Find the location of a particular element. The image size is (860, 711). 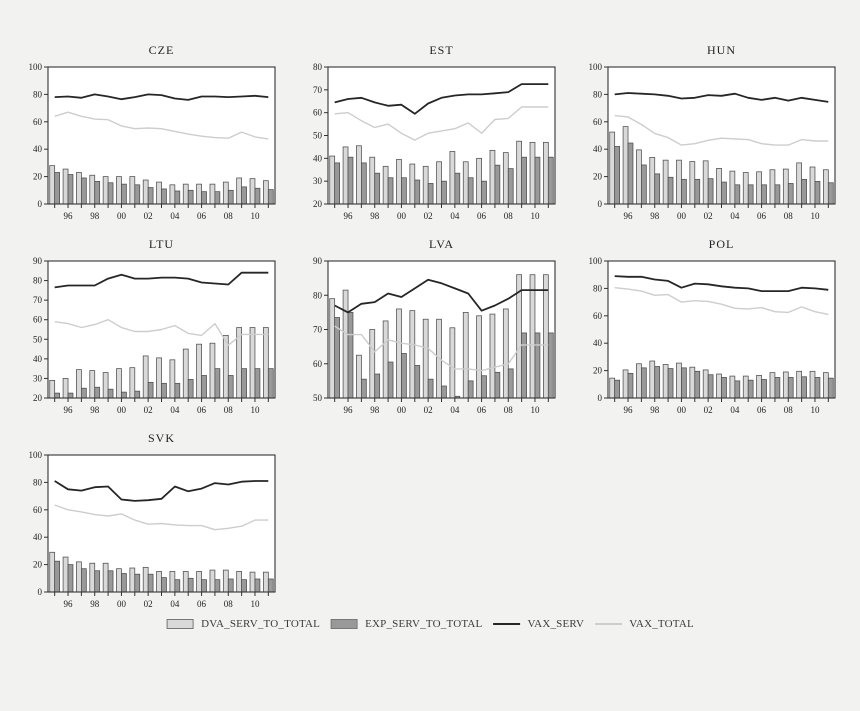

x-axis-tick-label: 02 is located at coordinates (428, 410).